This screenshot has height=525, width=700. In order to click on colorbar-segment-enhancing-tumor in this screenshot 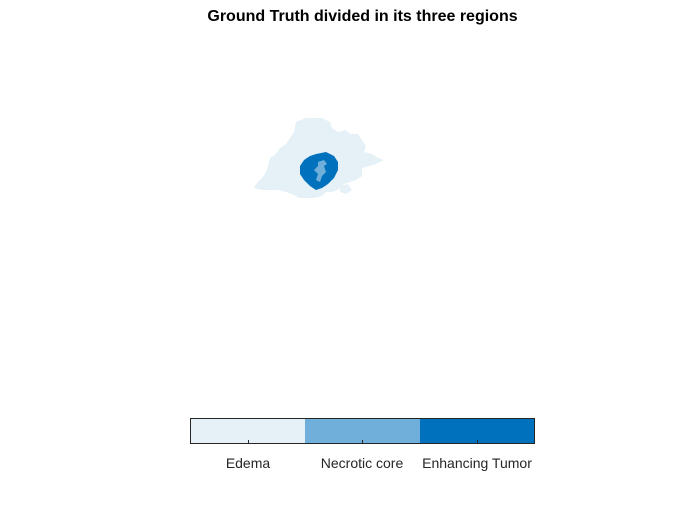, I will do `click(476, 431)`.